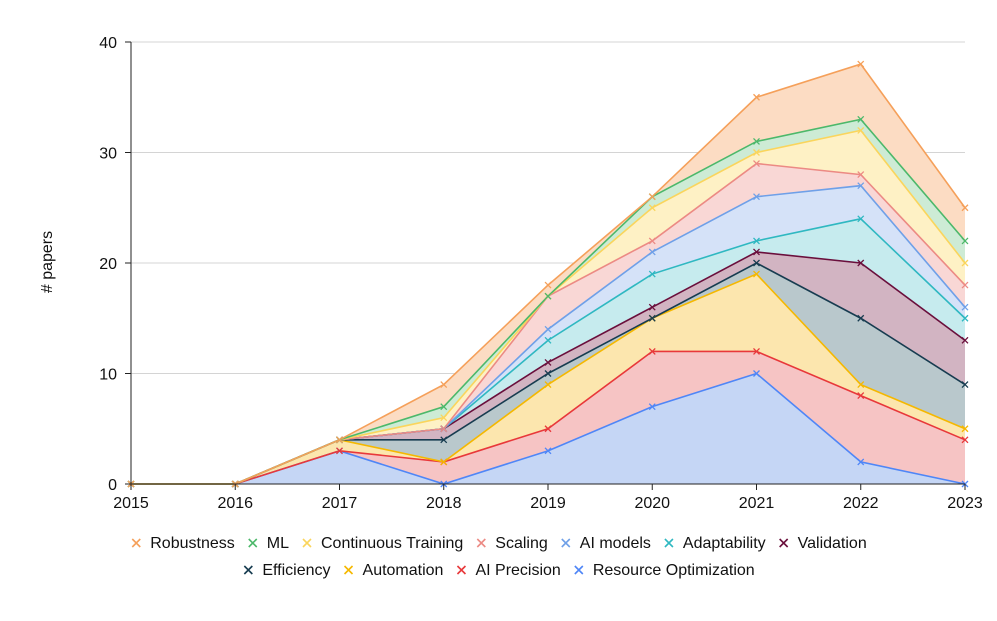  What do you see at coordinates (965, 318) in the screenshot?
I see `marker-adaptability-2023` at bounding box center [965, 318].